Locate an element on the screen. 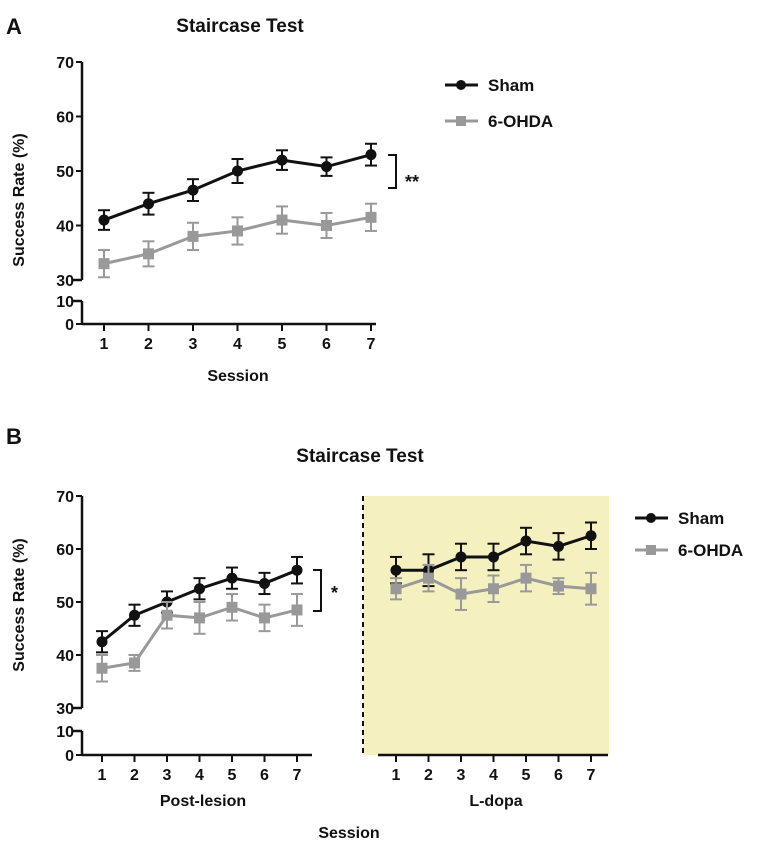  panel-b-series is located at coordinates (346, 602).